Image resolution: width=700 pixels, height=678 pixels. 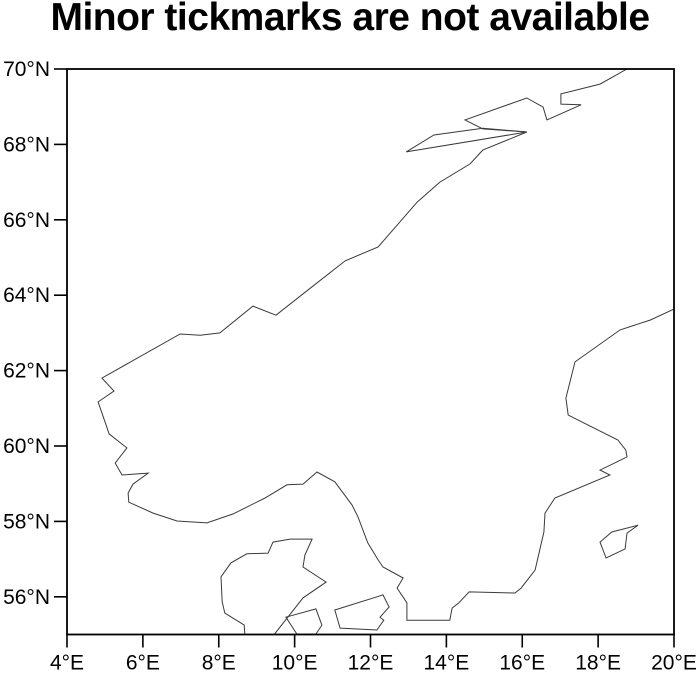 What do you see at coordinates (371, 663) in the screenshot?
I see `x-tick-label: 12°E` at bounding box center [371, 663].